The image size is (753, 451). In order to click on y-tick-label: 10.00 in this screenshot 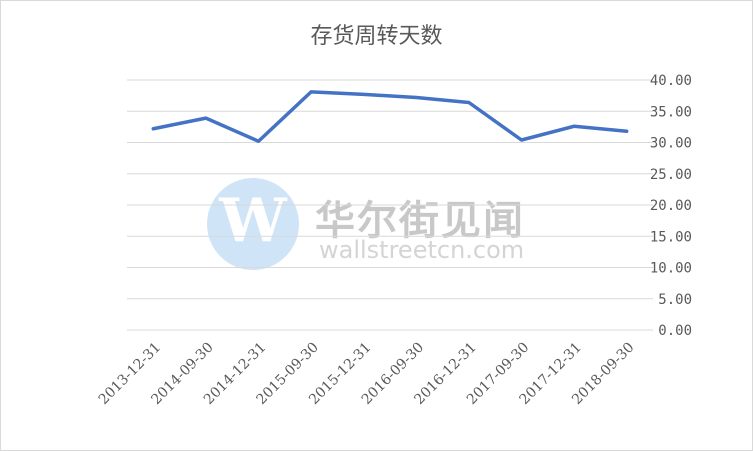, I will do `click(671, 269)`.